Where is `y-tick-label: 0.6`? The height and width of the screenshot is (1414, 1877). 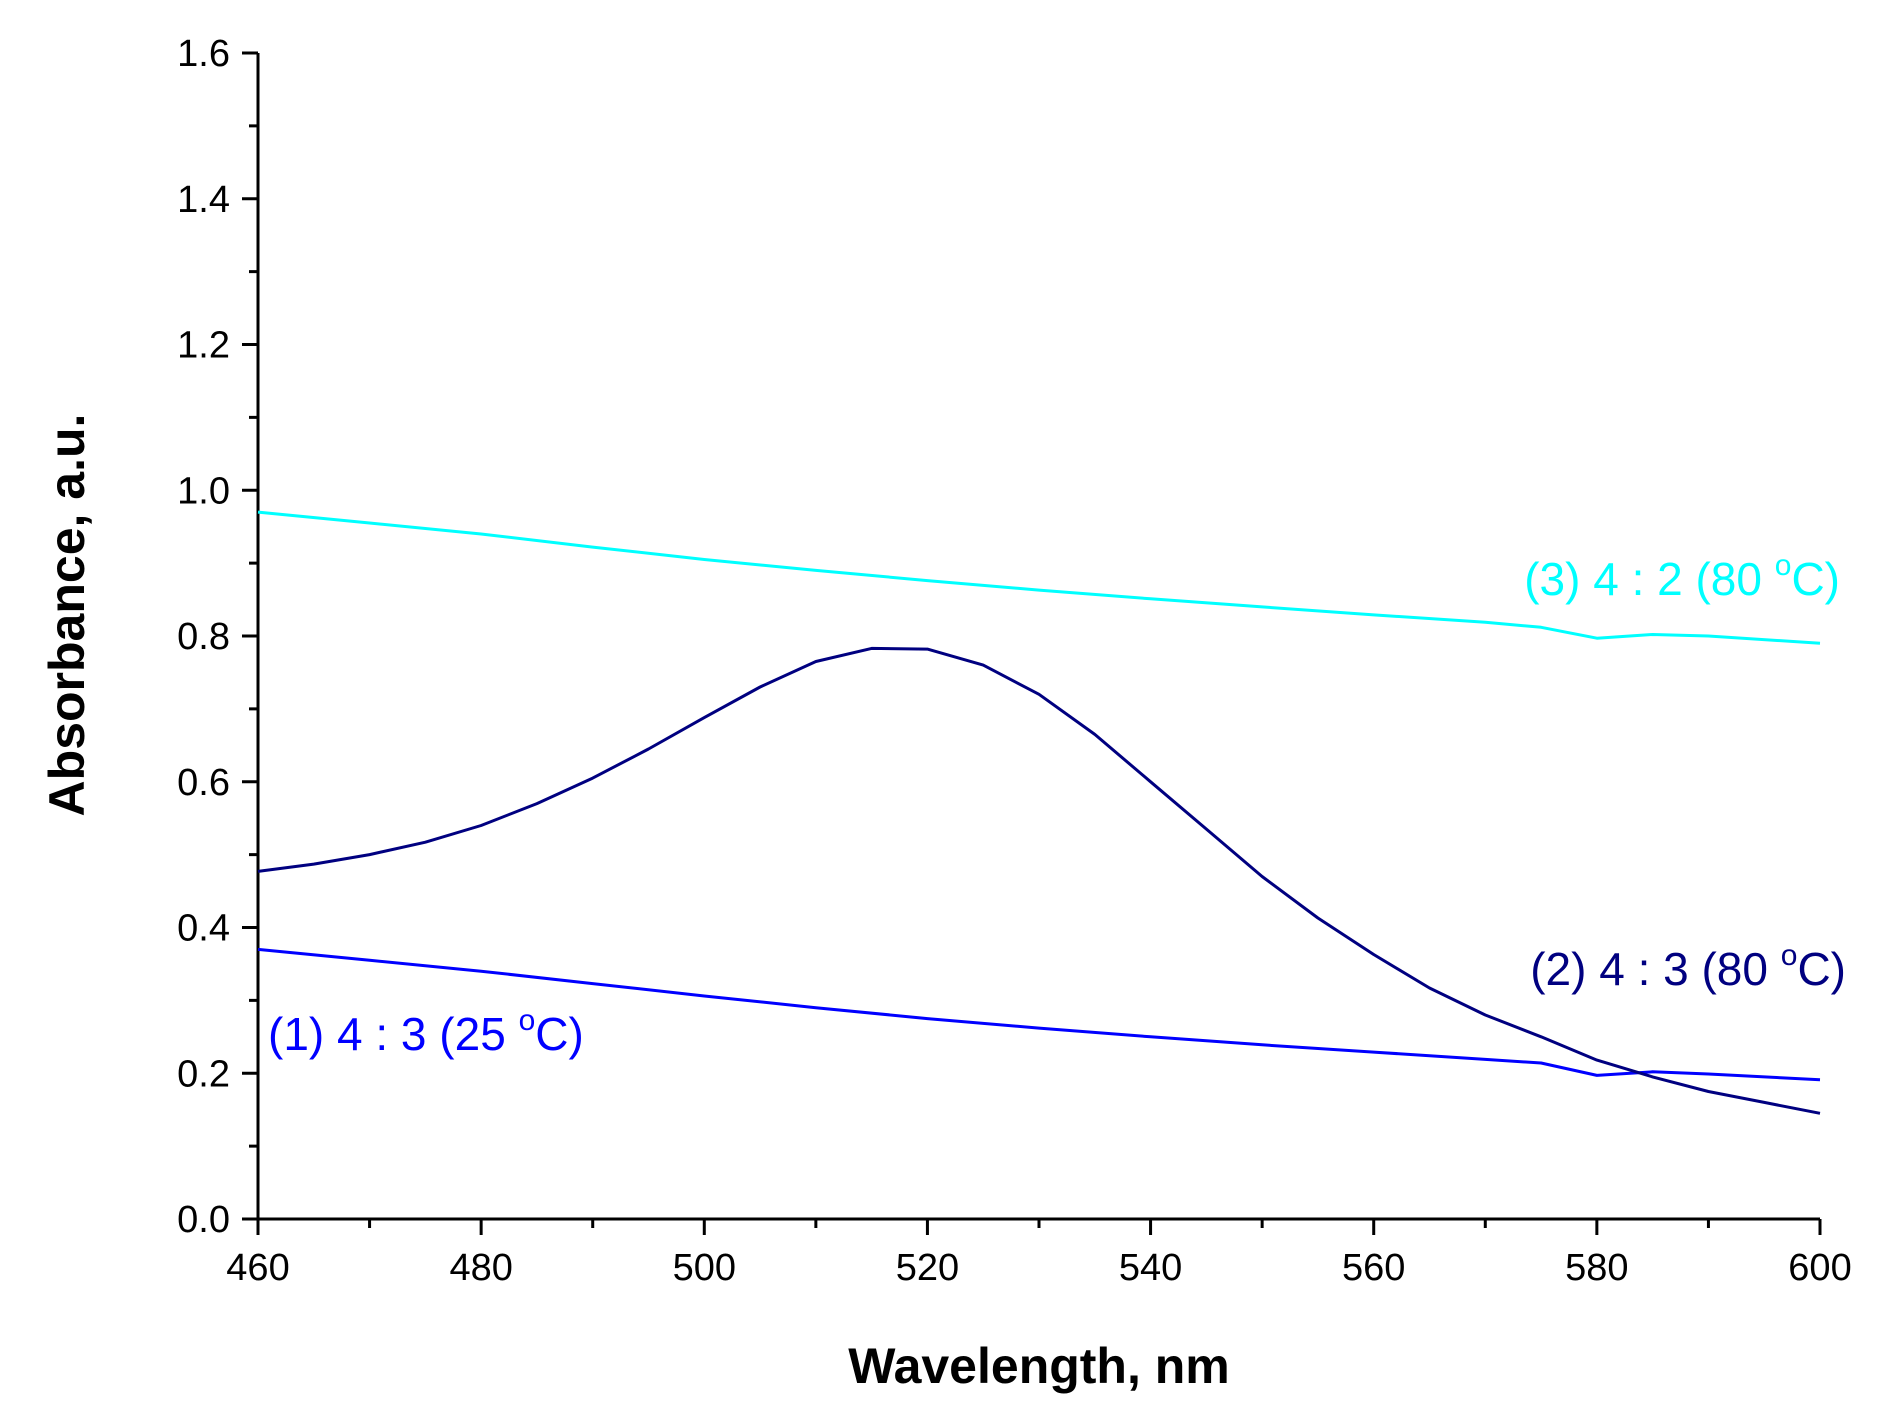 y-tick-label: 0.6 is located at coordinates (203, 783).